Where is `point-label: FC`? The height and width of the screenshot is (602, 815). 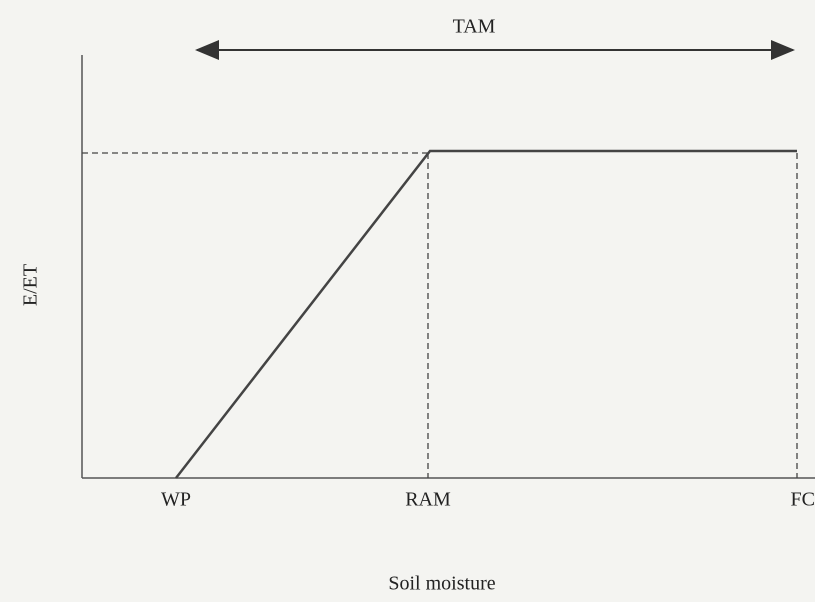
point-label: FC is located at coordinates (803, 500).